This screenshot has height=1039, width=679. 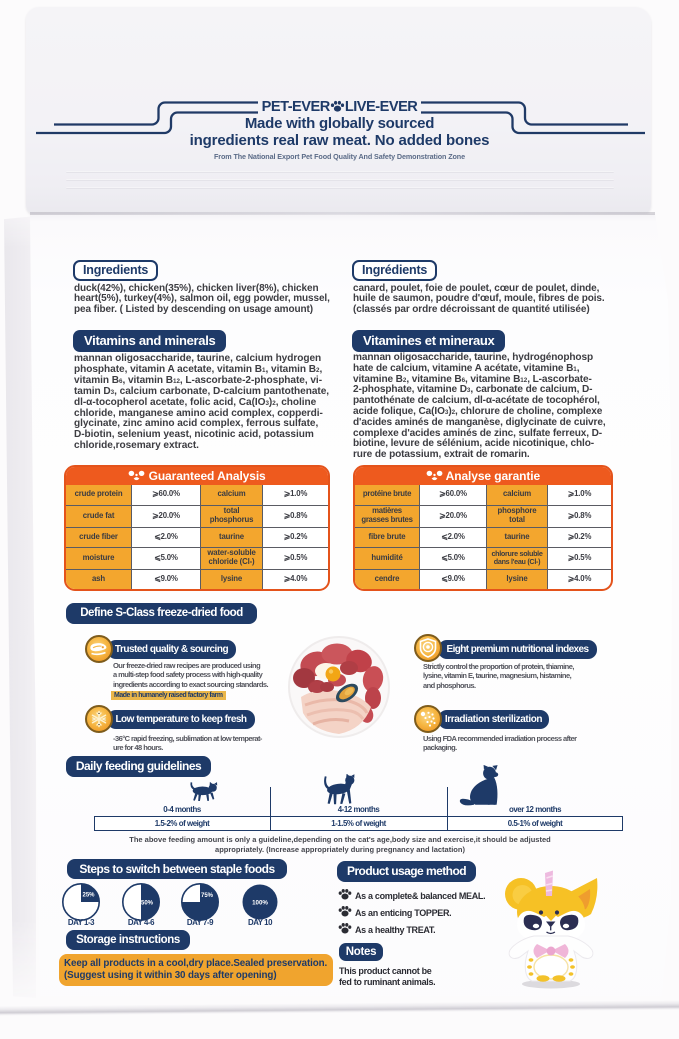 What do you see at coordinates (88, 896) in the screenshot?
I see `svg-text: 25%` at bounding box center [88, 896].